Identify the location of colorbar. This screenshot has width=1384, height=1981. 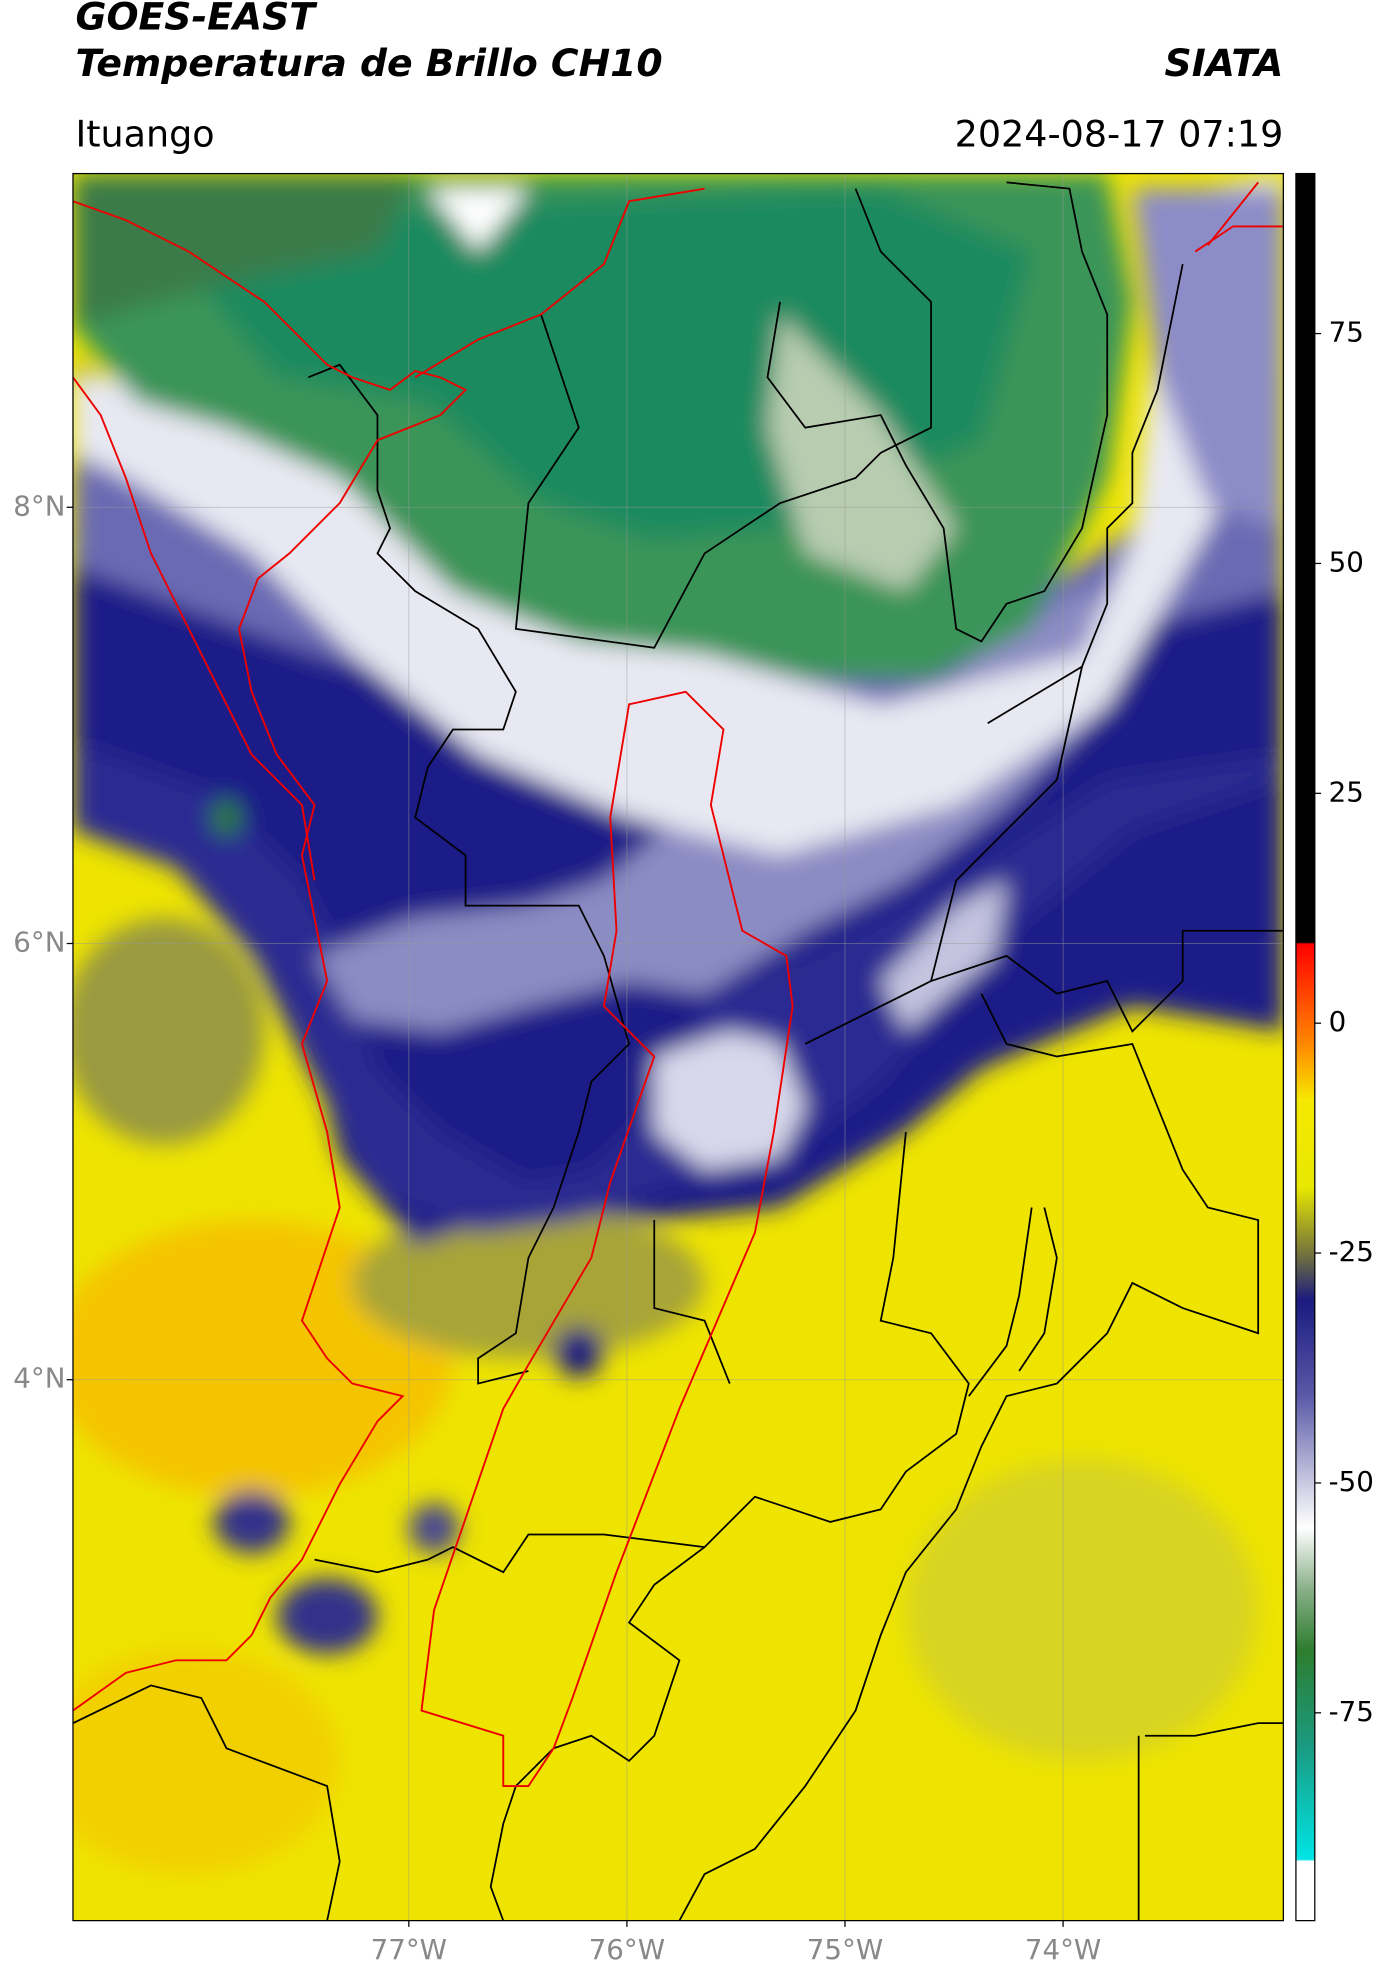
(1305, 1047).